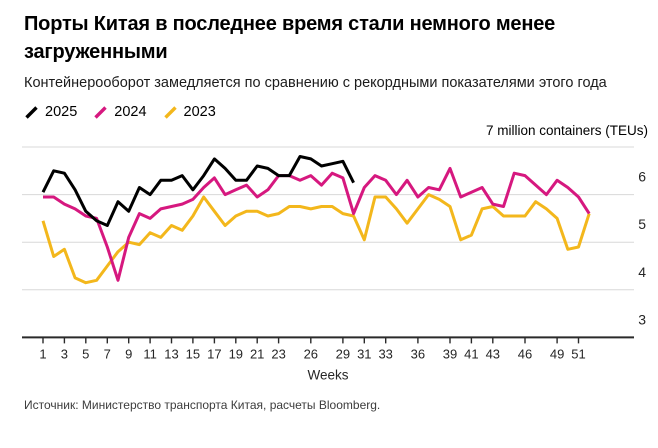  I want to click on y-tick-label-5: 5, so click(642, 224).